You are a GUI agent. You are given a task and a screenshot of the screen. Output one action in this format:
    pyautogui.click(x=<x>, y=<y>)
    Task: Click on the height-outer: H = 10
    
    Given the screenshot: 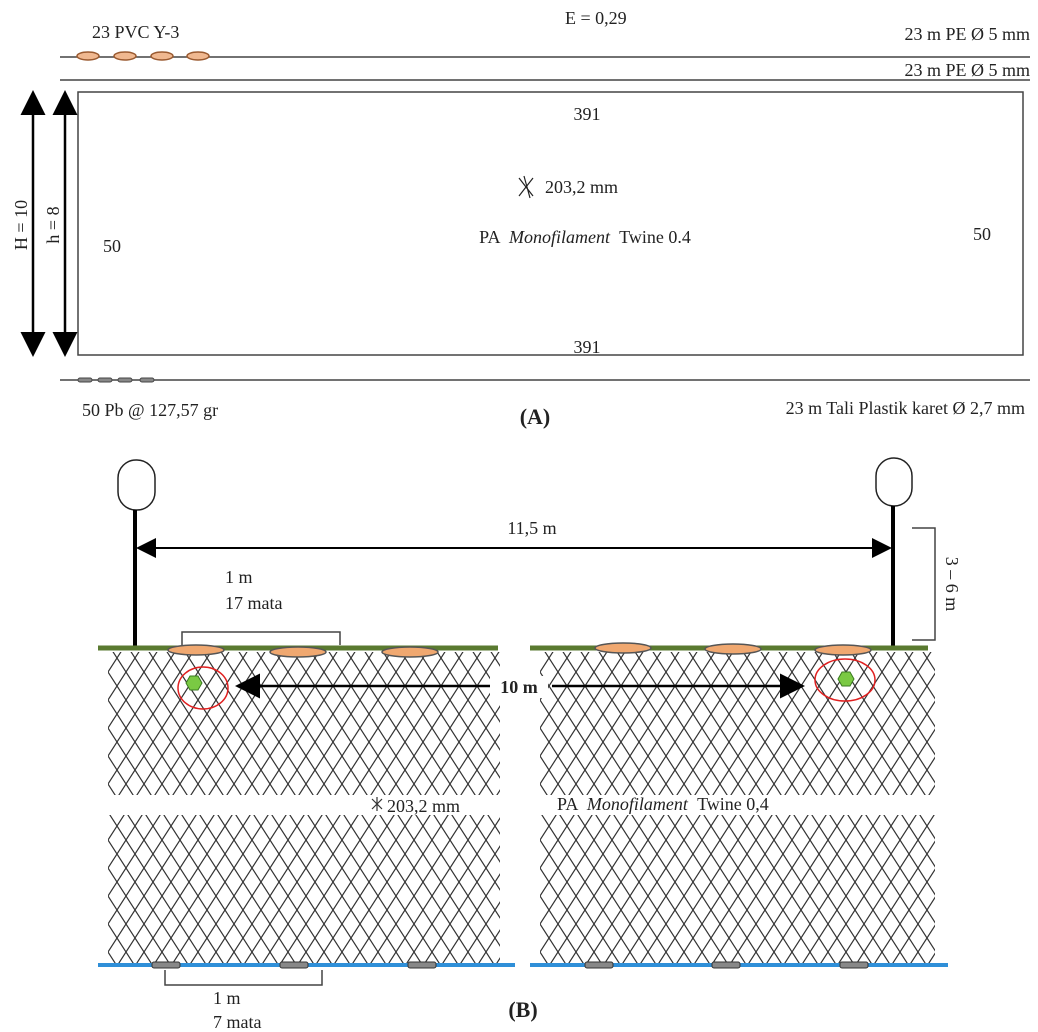 What is the action you would take?
    pyautogui.click(x=21, y=225)
    